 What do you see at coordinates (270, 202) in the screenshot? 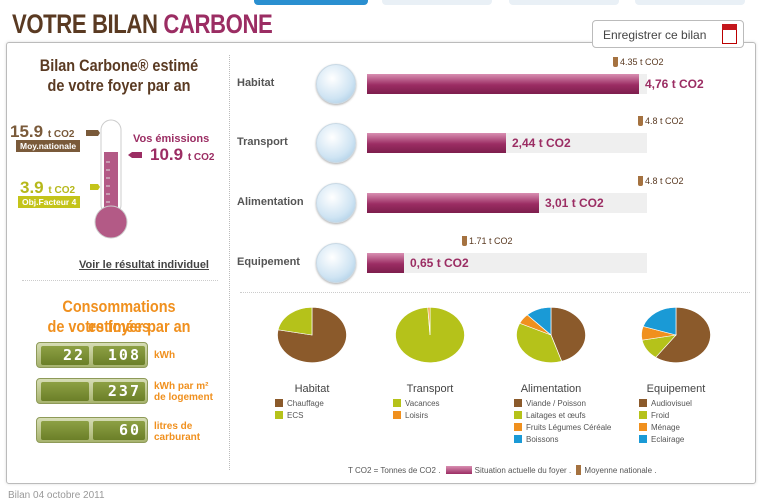
I see `category-label-alimentation: Alimentation` at bounding box center [270, 202].